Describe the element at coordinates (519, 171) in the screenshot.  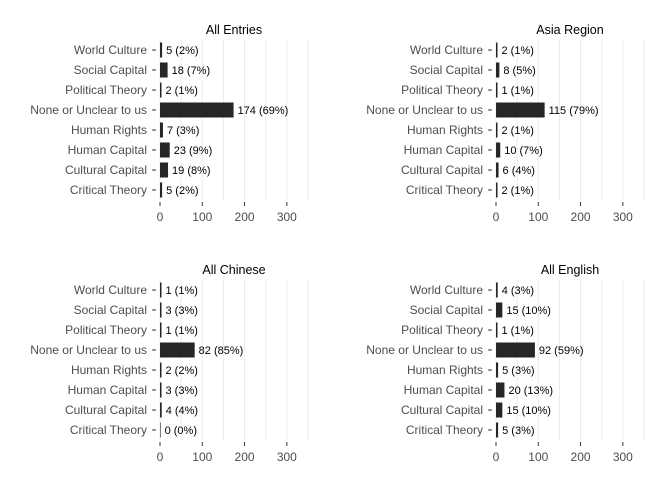
I see `data-label: 6 (4%)` at that location.